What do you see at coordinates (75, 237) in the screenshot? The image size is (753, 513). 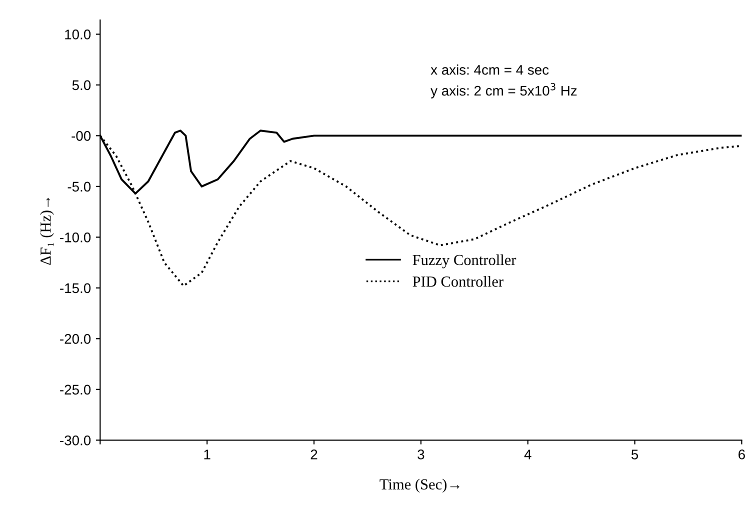 I see `y-tick-label: -10.0` at bounding box center [75, 237].